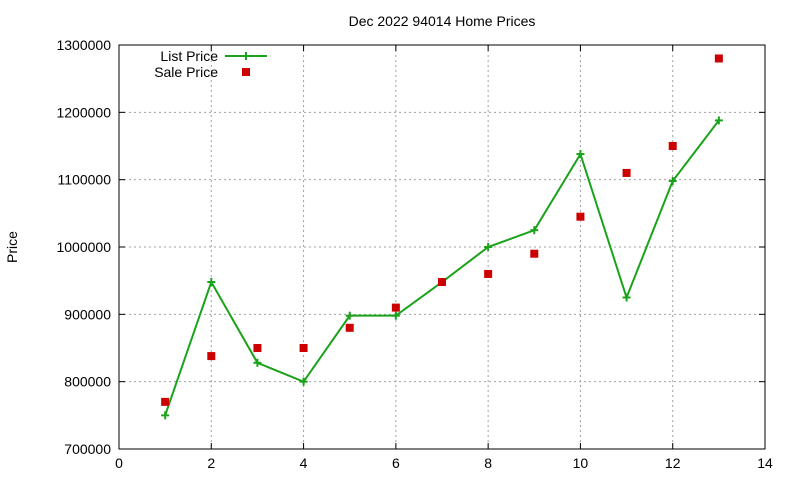  Describe the element at coordinates (87, 449) in the screenshot. I see `y-tick-label: 700000` at that location.